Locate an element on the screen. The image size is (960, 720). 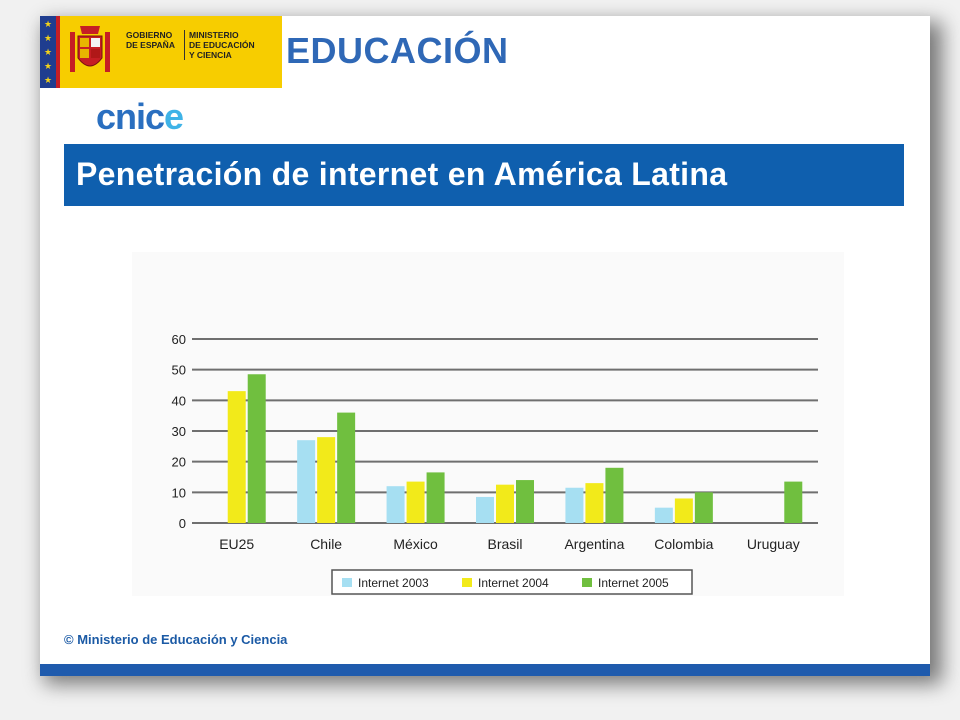
coat-of-arms-icon is located at coordinates (90, 49).